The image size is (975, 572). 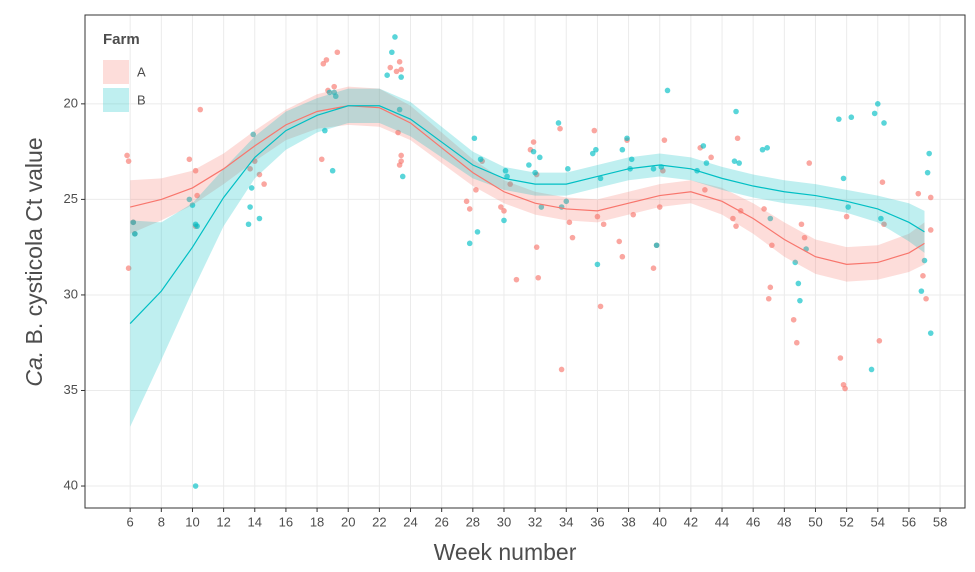 I want to click on x-tick-label: 28, so click(x=473, y=521).